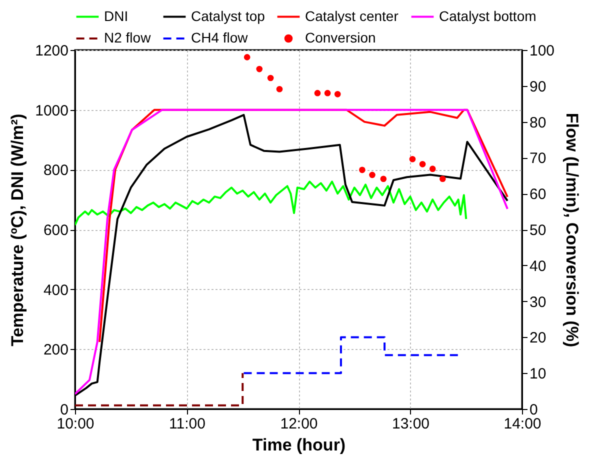  I want to click on y2-tick-label: 0, so click(534, 410).